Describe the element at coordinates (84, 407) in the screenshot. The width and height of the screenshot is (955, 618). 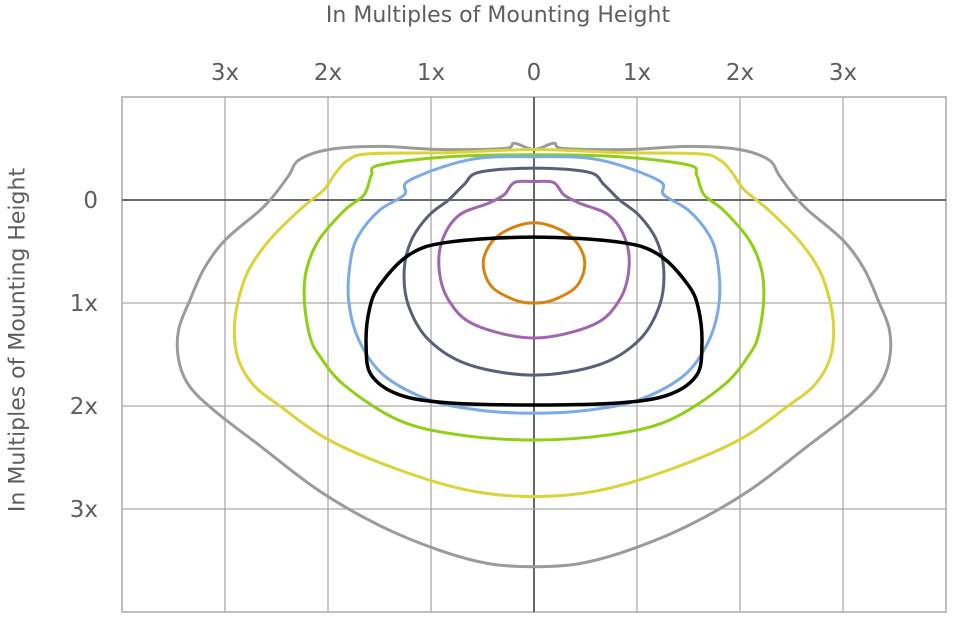
I see `y-tick-label: 2x` at that location.